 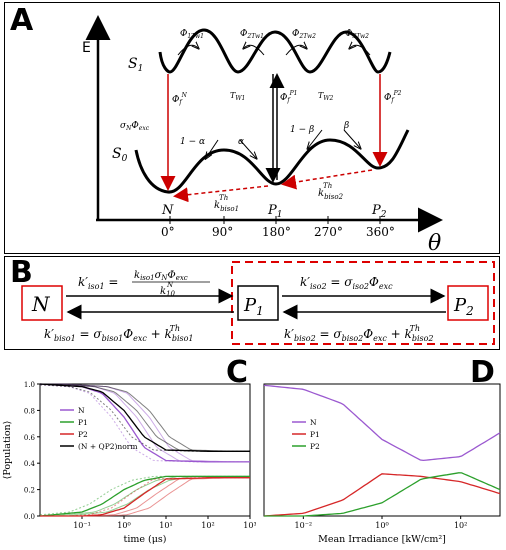 I want to click on angle-360: 360°, so click(x=380, y=232).